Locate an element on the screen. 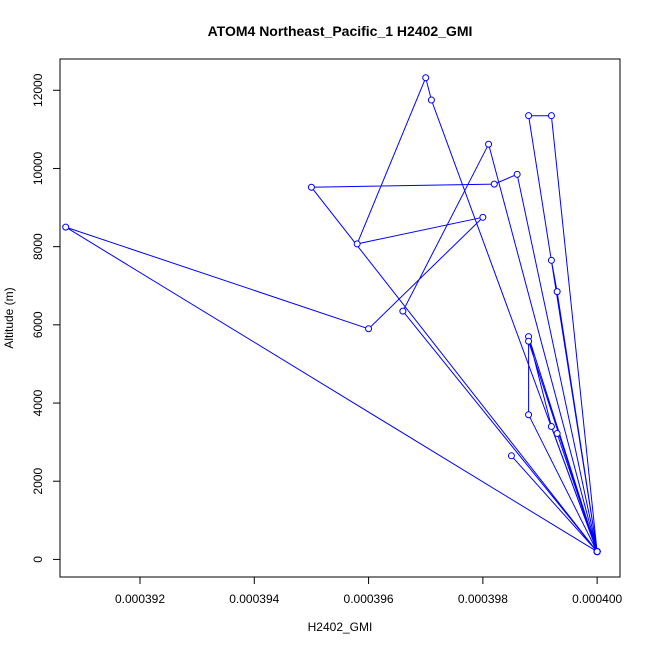 The width and height of the screenshot is (650, 650). x-tick-label: 0.000392 is located at coordinates (140, 599).